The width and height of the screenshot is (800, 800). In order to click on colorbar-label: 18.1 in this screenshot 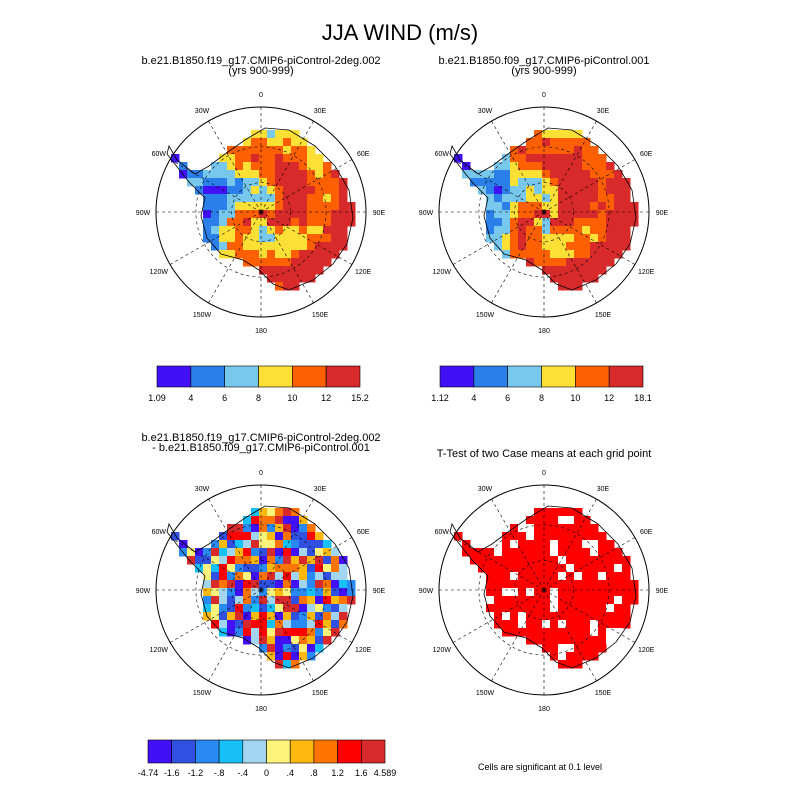, I will do `click(643, 398)`.